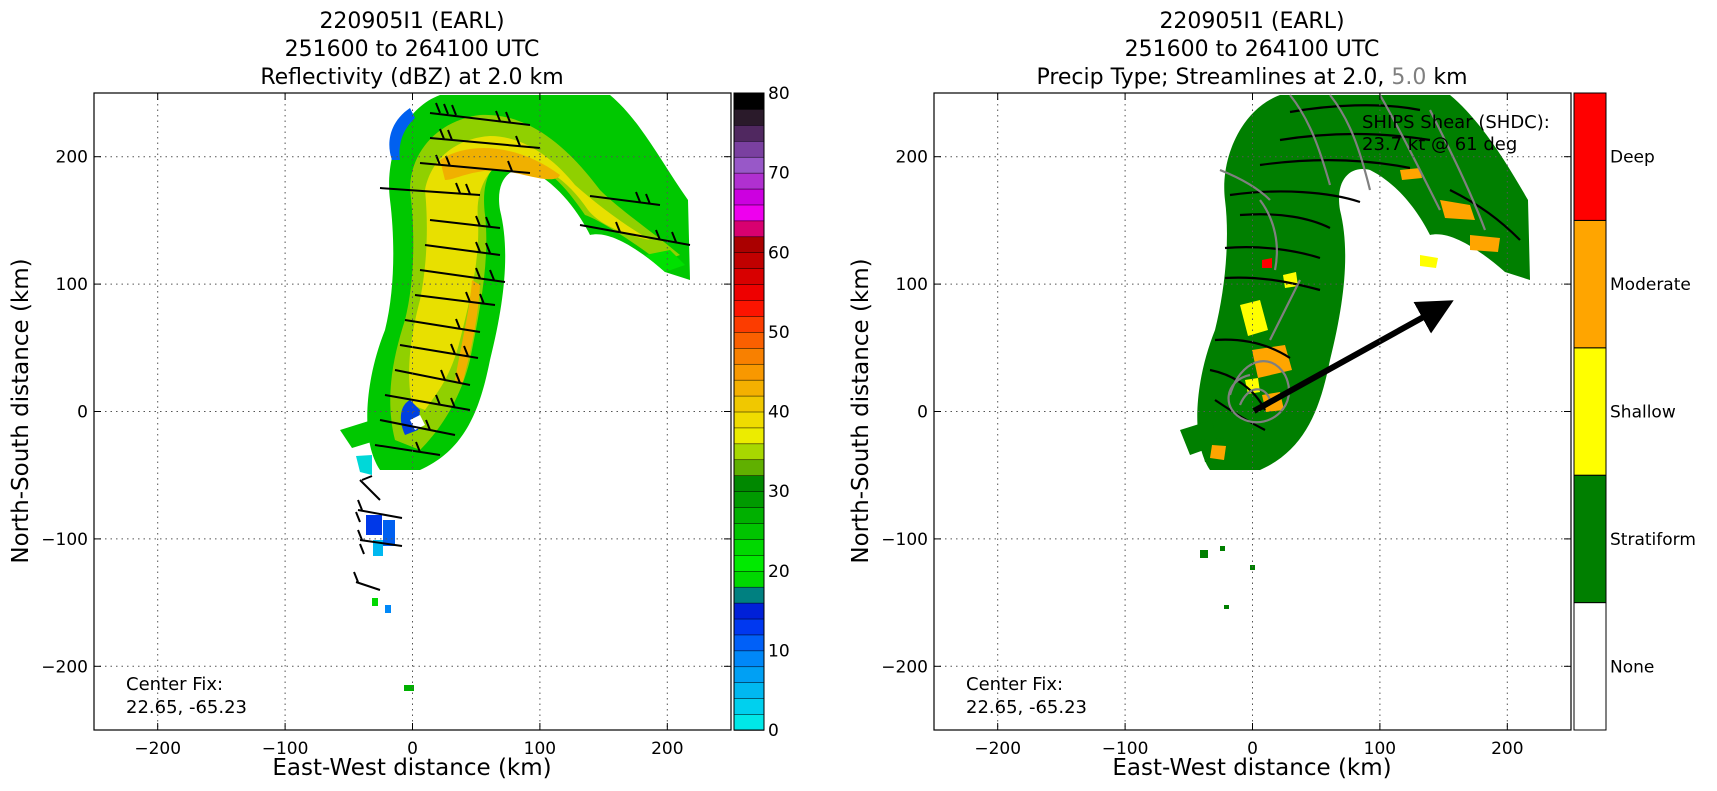  Describe the element at coordinates (861, 410) in the screenshot. I see `right-y-axis-label: North-South distance (km)` at that location.